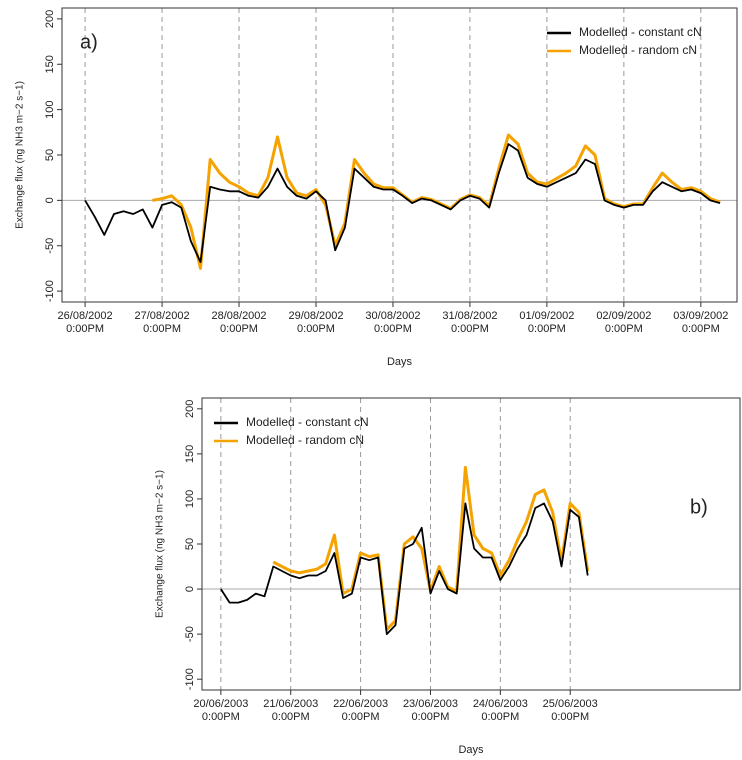 The image size is (742, 760). What do you see at coordinates (470, 322) in the screenshot?
I see `x-tick-label: 31/08/2002 0:00PM` at bounding box center [470, 322].